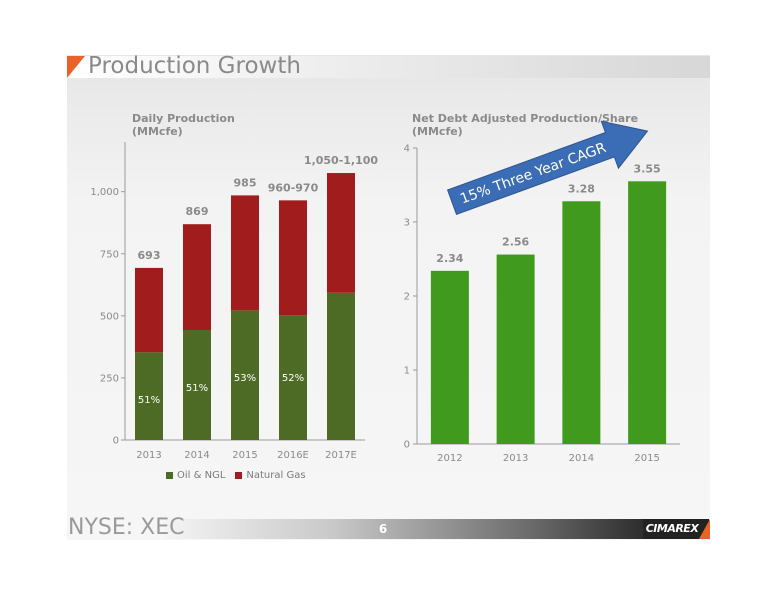 This screenshot has width=776, height=600. What do you see at coordinates (407, 223) in the screenshot?
I see `y-tick-label: 3` at bounding box center [407, 223].